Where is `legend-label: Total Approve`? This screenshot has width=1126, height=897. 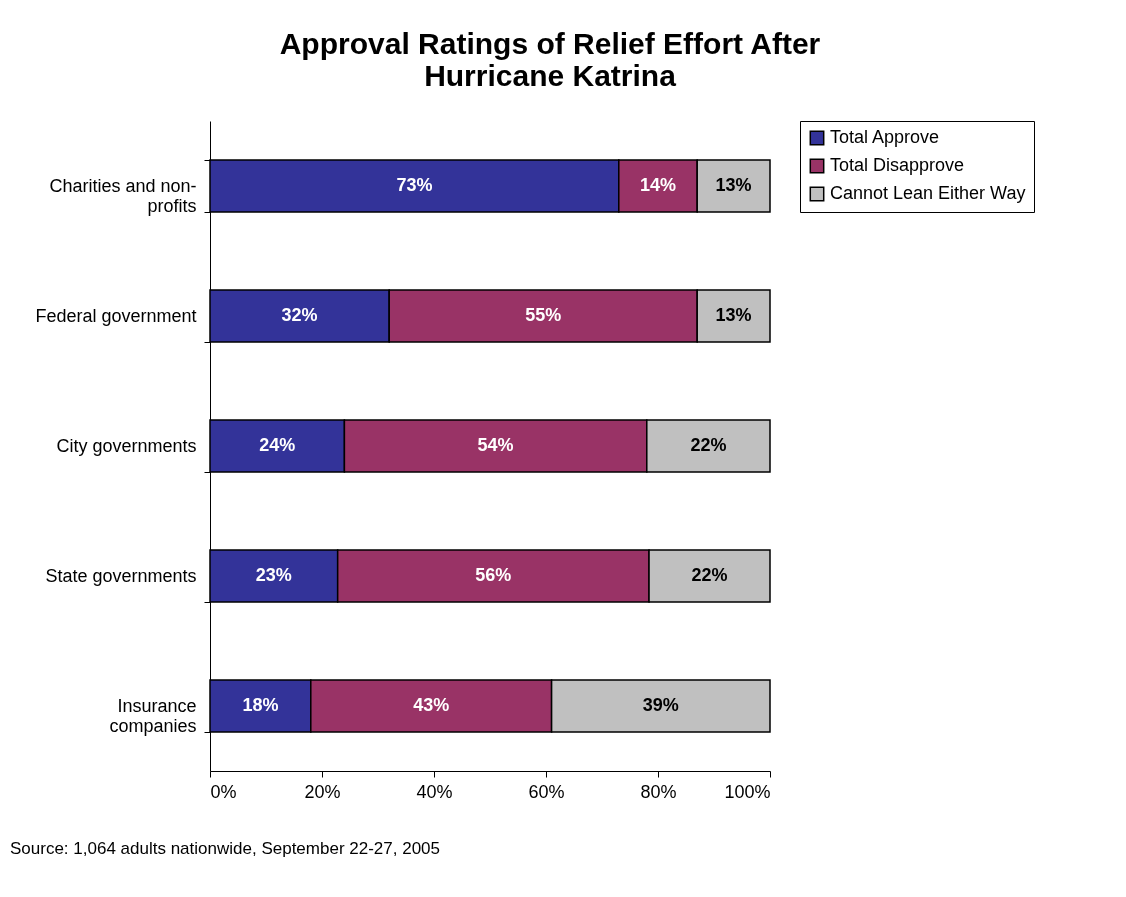
legend-label: Total Approve is located at coordinates (885, 137).